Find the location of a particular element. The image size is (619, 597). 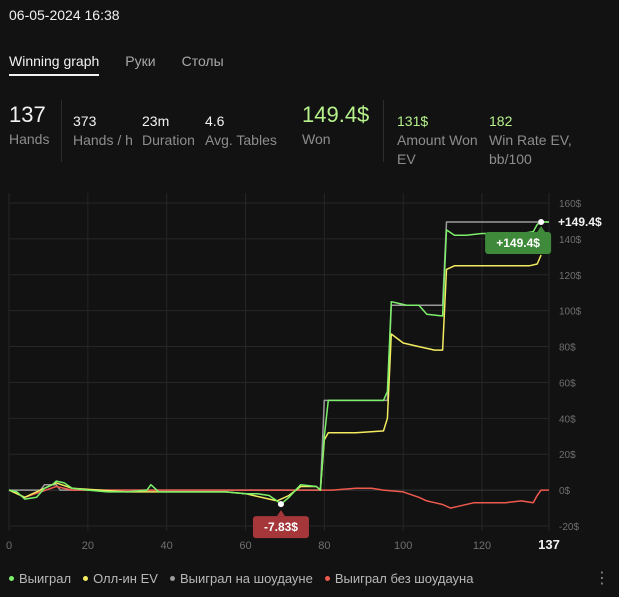

stat-duration-value: 23m is located at coordinates (156, 121).